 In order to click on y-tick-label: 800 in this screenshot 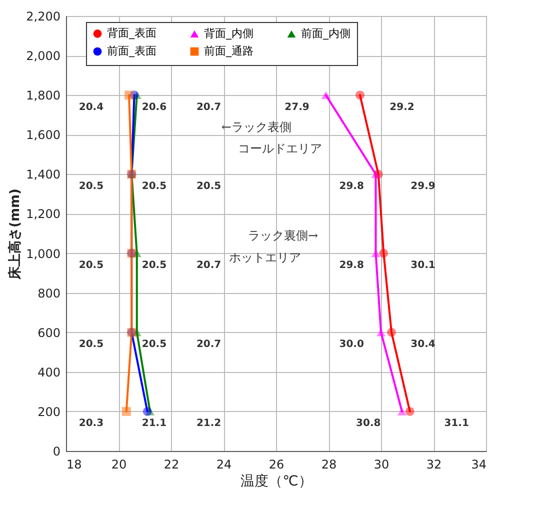, I will do `click(49, 293)`.